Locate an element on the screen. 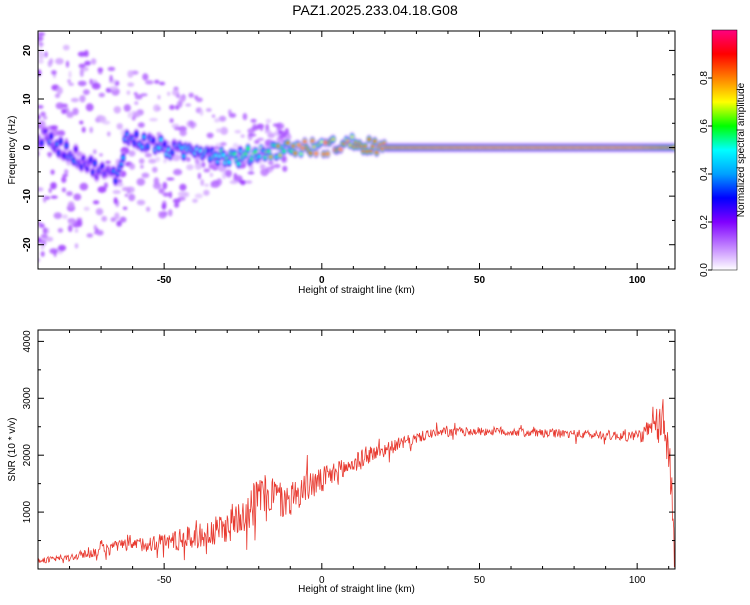 The width and height of the screenshot is (750, 605). x-tick-label: 0 is located at coordinates (322, 580).